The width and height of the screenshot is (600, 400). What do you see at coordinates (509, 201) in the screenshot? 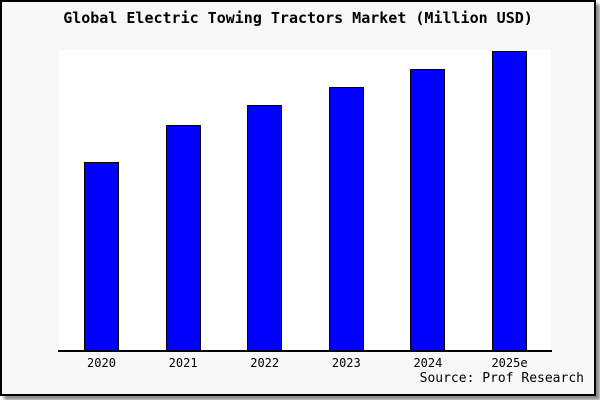
I see `bar-2025e` at bounding box center [509, 201].